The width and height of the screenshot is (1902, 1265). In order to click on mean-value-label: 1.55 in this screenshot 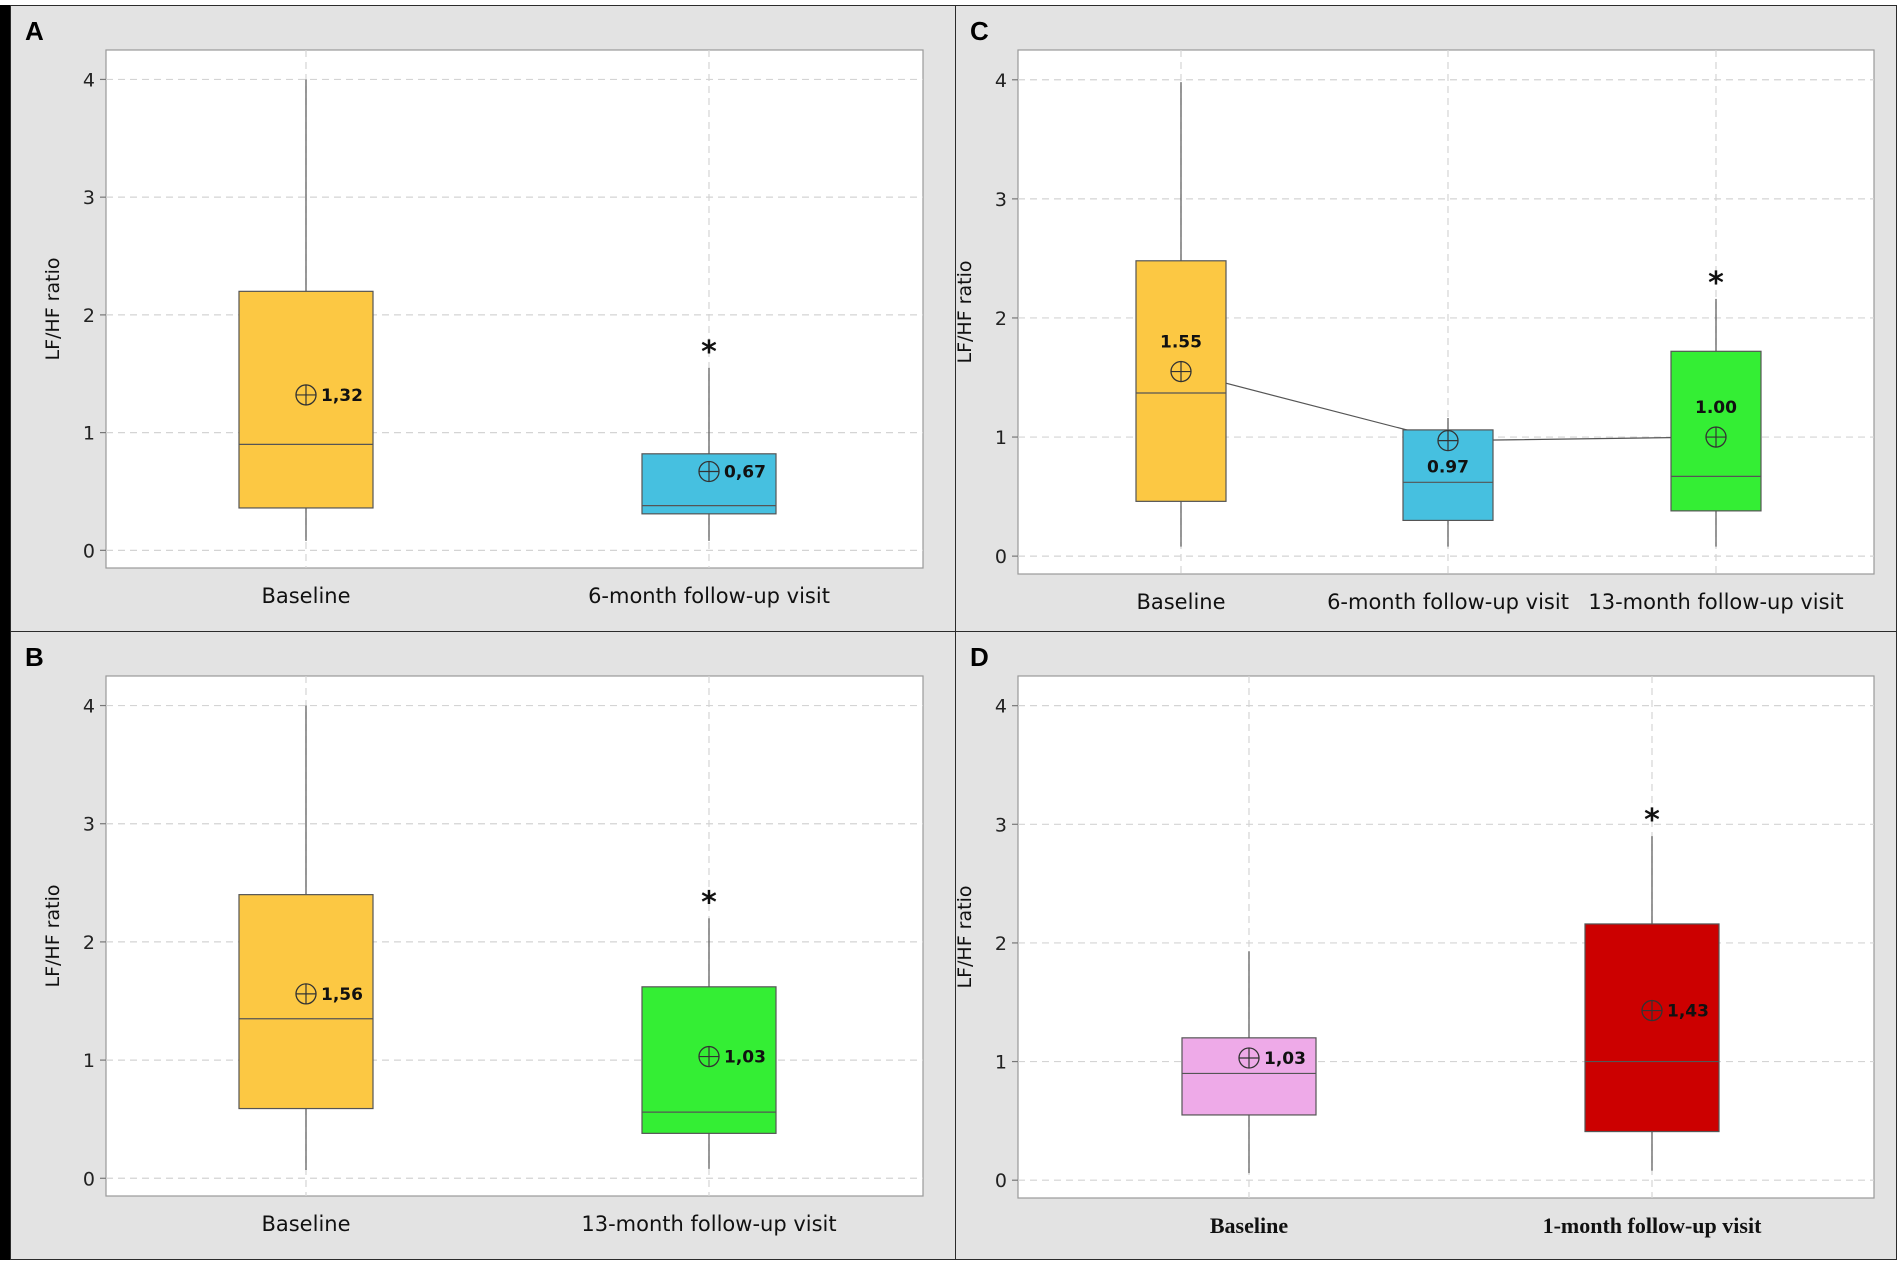, I will do `click(1181, 343)`.